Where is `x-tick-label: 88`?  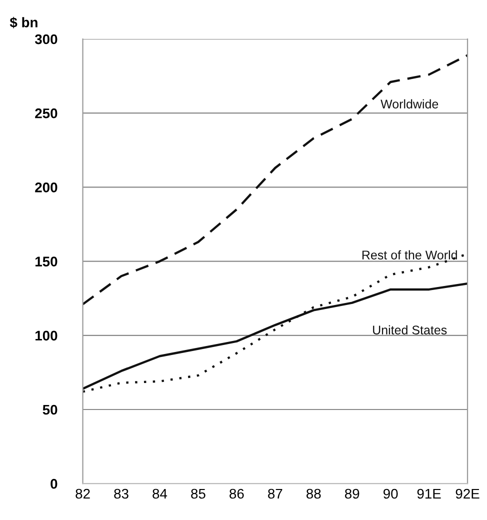 x-tick-label: 88 is located at coordinates (313, 493).